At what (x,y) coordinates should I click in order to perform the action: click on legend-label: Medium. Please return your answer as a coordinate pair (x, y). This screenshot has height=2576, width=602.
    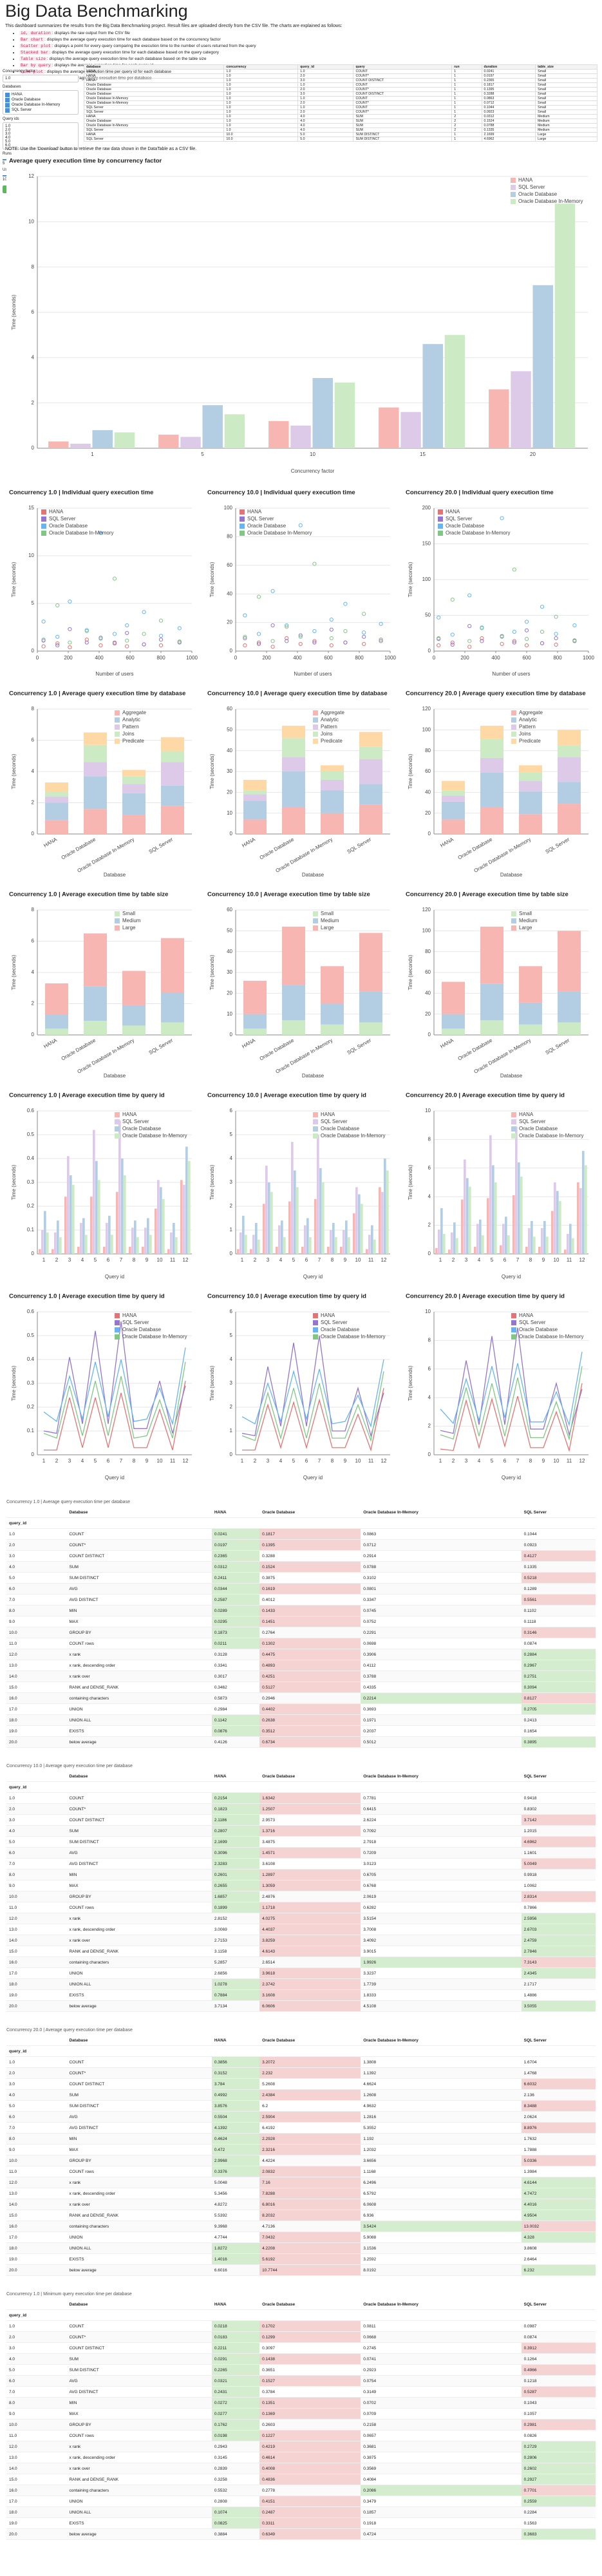
    Looking at the image, I should click on (131, 920).